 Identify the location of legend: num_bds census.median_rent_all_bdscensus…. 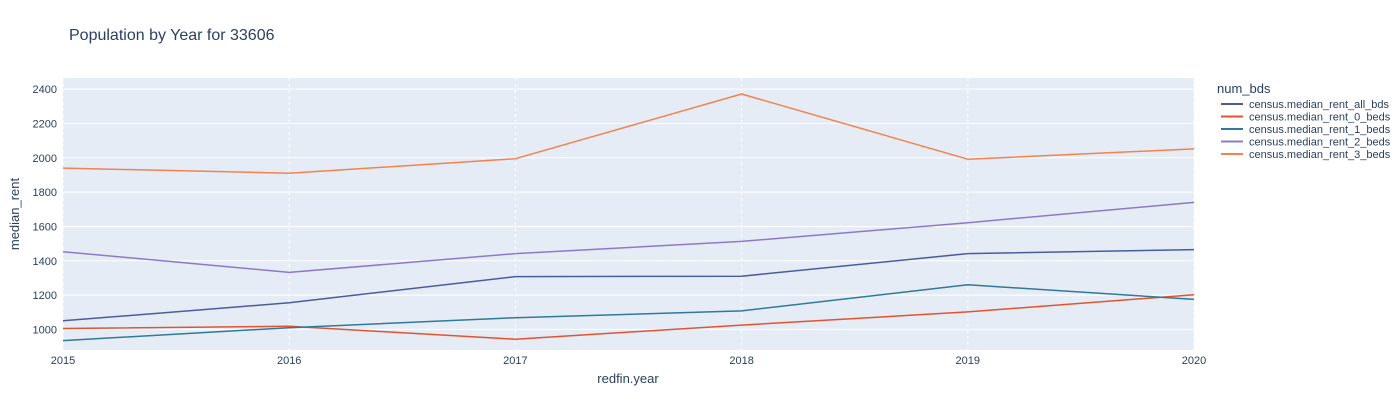
(1304, 121).